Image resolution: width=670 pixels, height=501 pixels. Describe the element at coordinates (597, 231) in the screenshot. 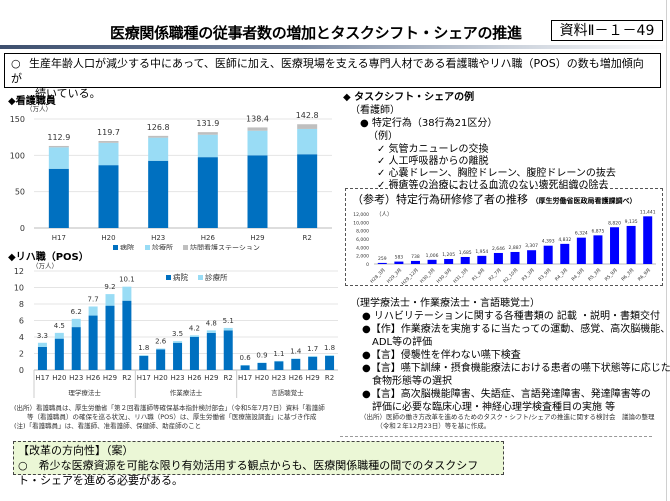

I see `value-label: 6,875` at that location.